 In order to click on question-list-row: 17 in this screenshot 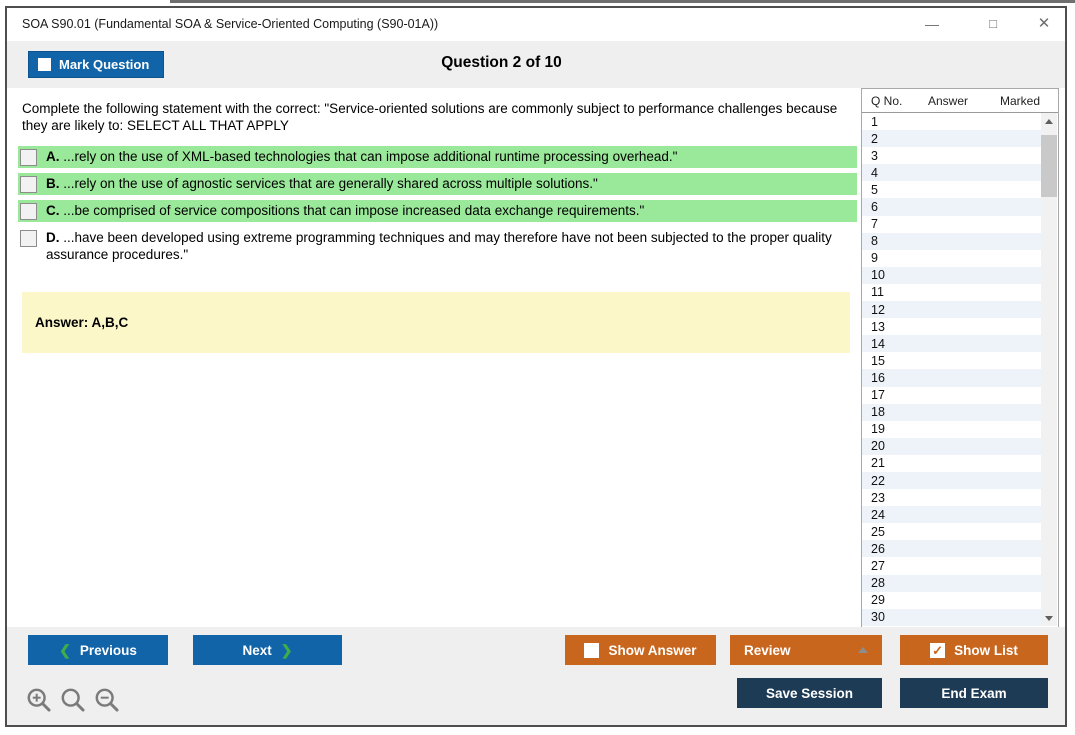, I will do `click(951, 395)`.